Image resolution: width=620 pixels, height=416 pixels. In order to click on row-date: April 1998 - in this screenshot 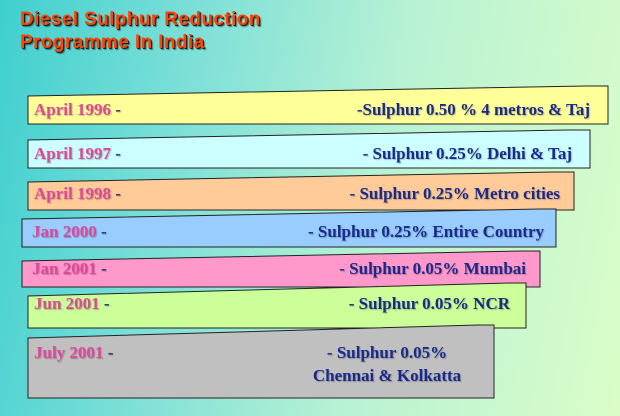, I will do `click(77, 193)`.